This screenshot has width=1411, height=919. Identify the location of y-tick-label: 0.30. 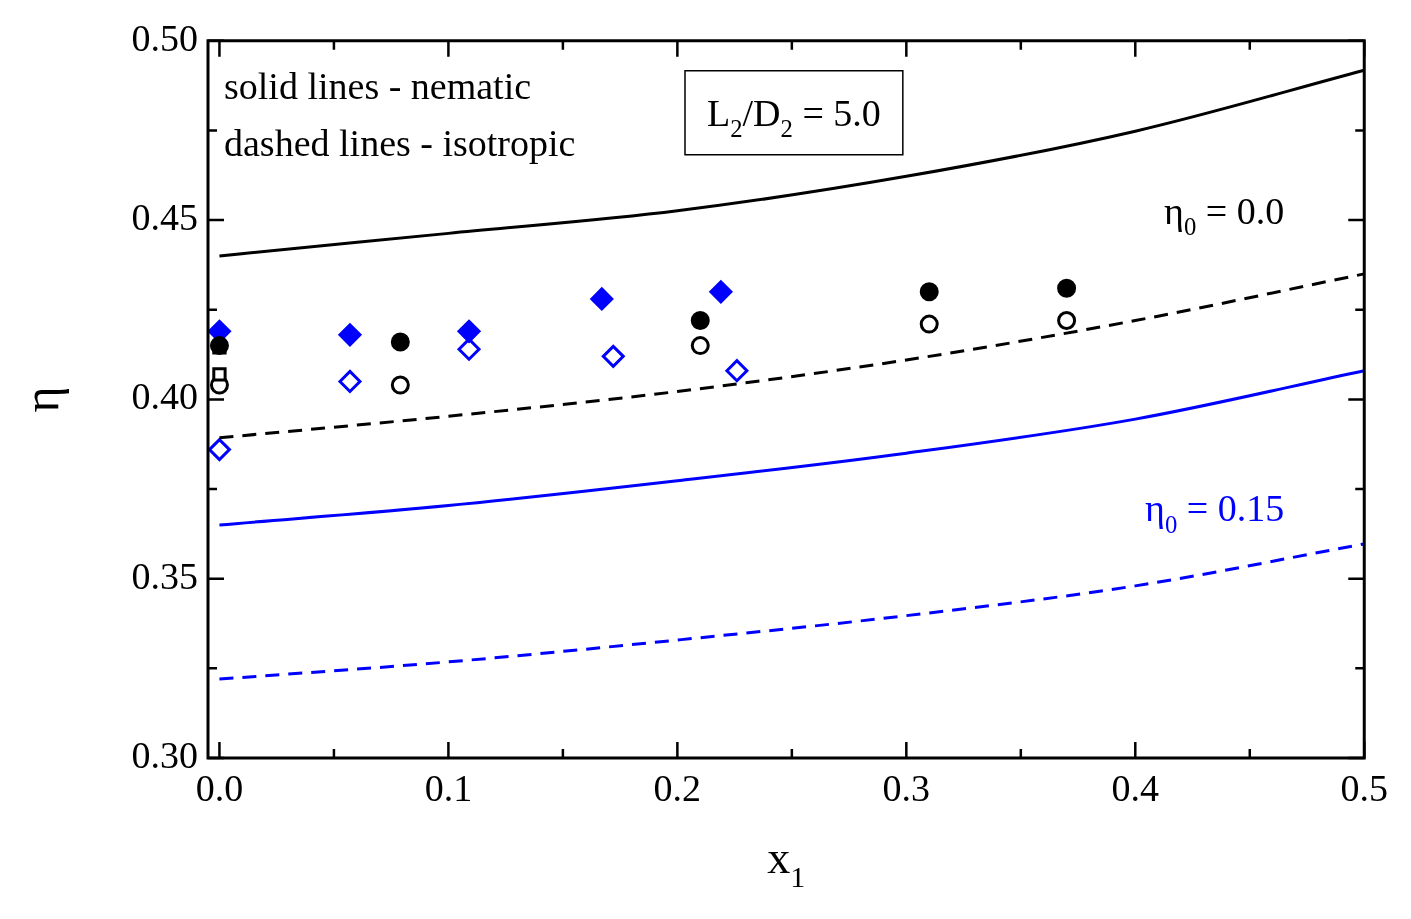
(164, 754).